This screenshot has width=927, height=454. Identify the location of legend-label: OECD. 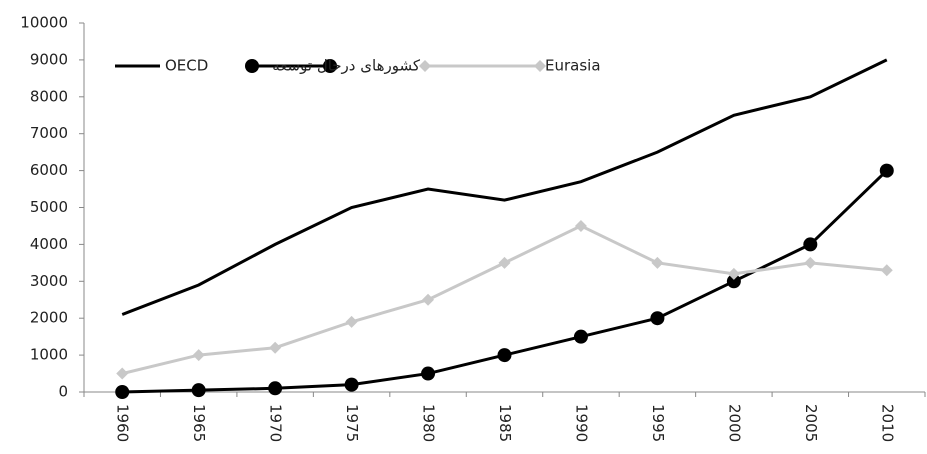
(186, 66).